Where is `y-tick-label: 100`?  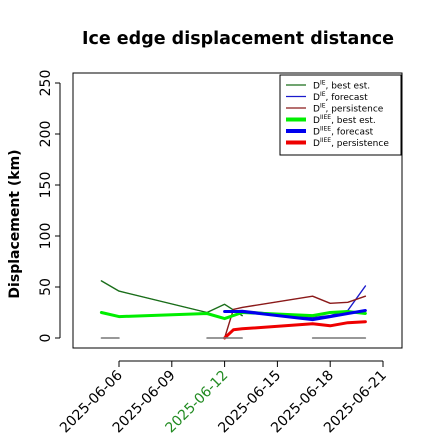 y-tick-label: 100 is located at coordinates (46, 236).